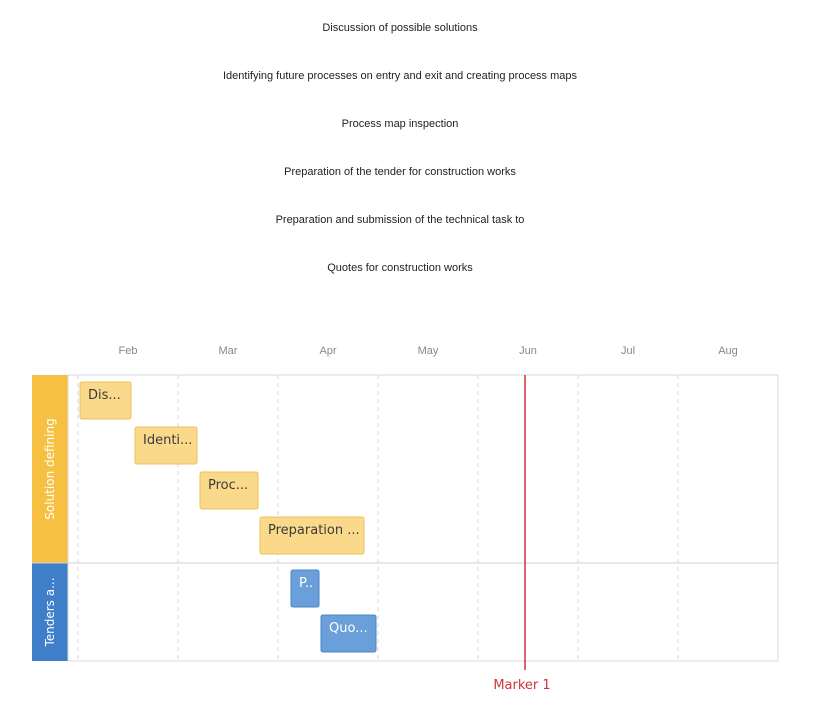 The image size is (820, 709). I want to click on task-list-item: Discussion of possible solutions, so click(400, 28).